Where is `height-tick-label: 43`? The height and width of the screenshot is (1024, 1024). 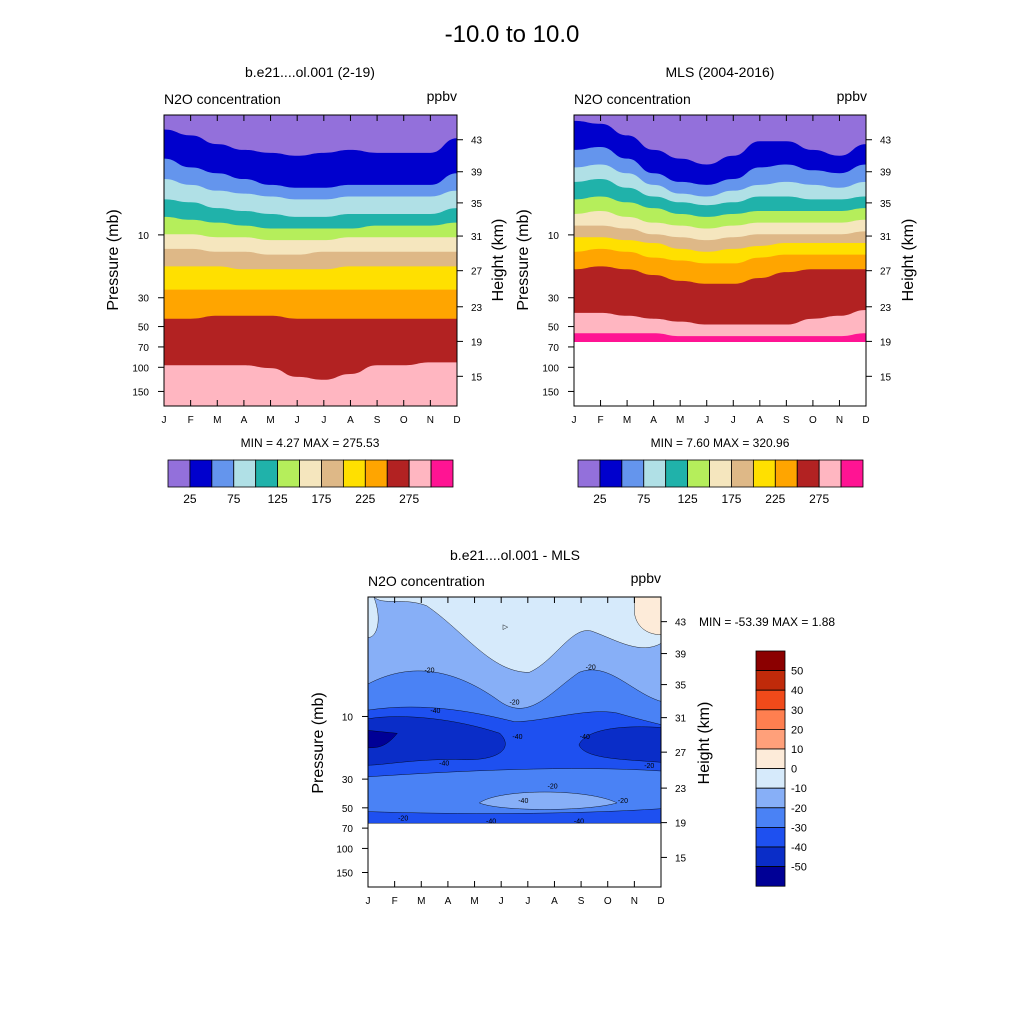
height-tick-label: 43 is located at coordinates (681, 623).